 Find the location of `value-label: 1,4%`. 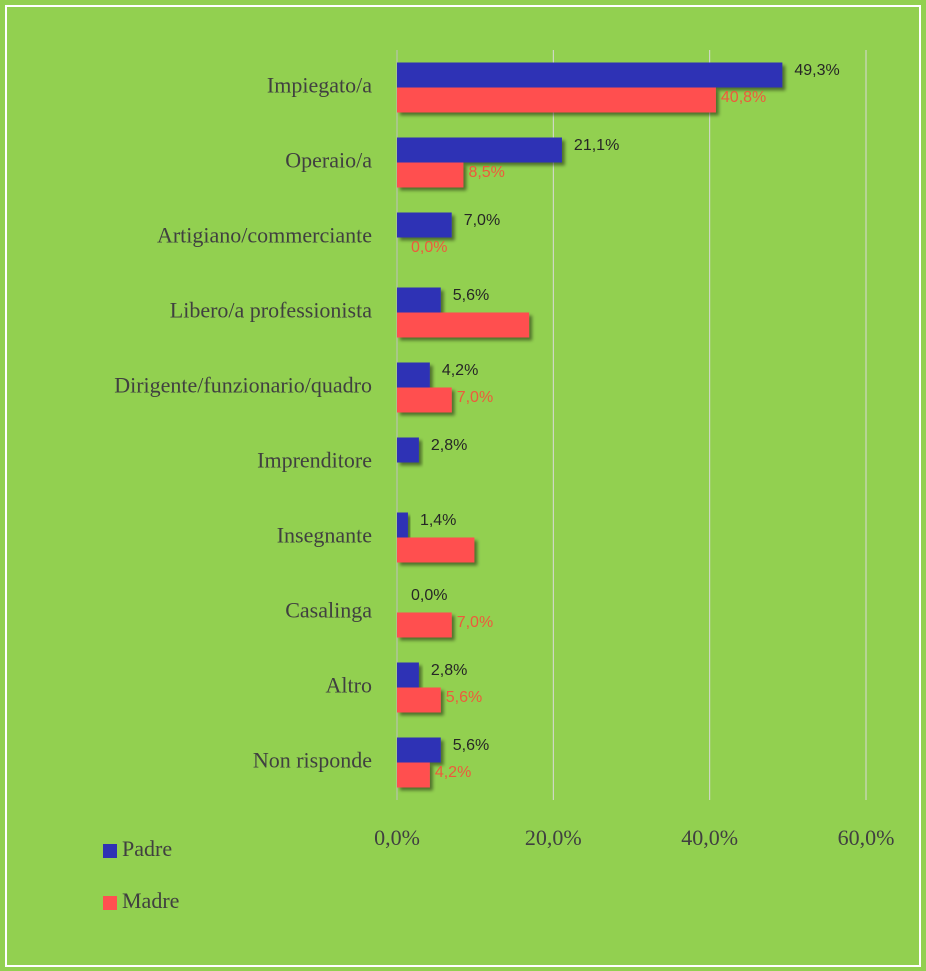

value-label: 1,4% is located at coordinates (438, 520).